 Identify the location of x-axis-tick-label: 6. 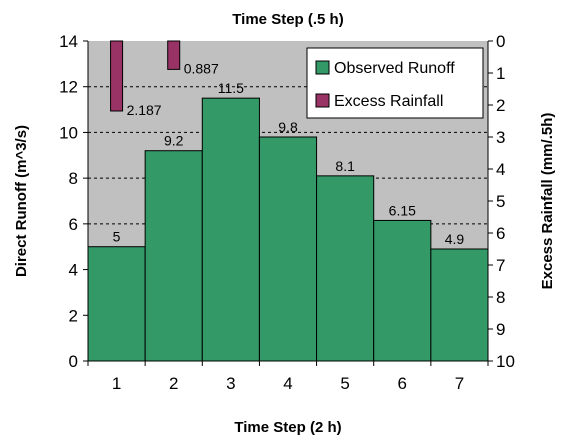
(402, 383).